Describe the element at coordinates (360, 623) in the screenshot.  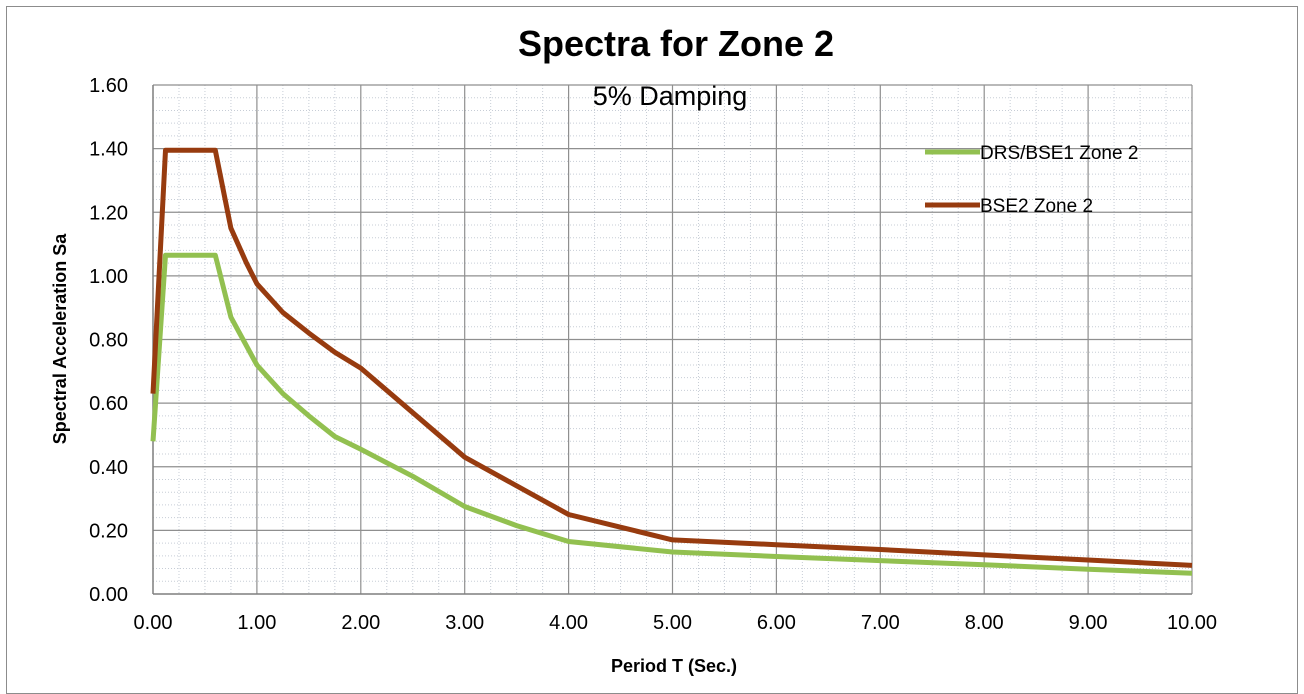
I see `x-tick-label: 2.00` at that location.